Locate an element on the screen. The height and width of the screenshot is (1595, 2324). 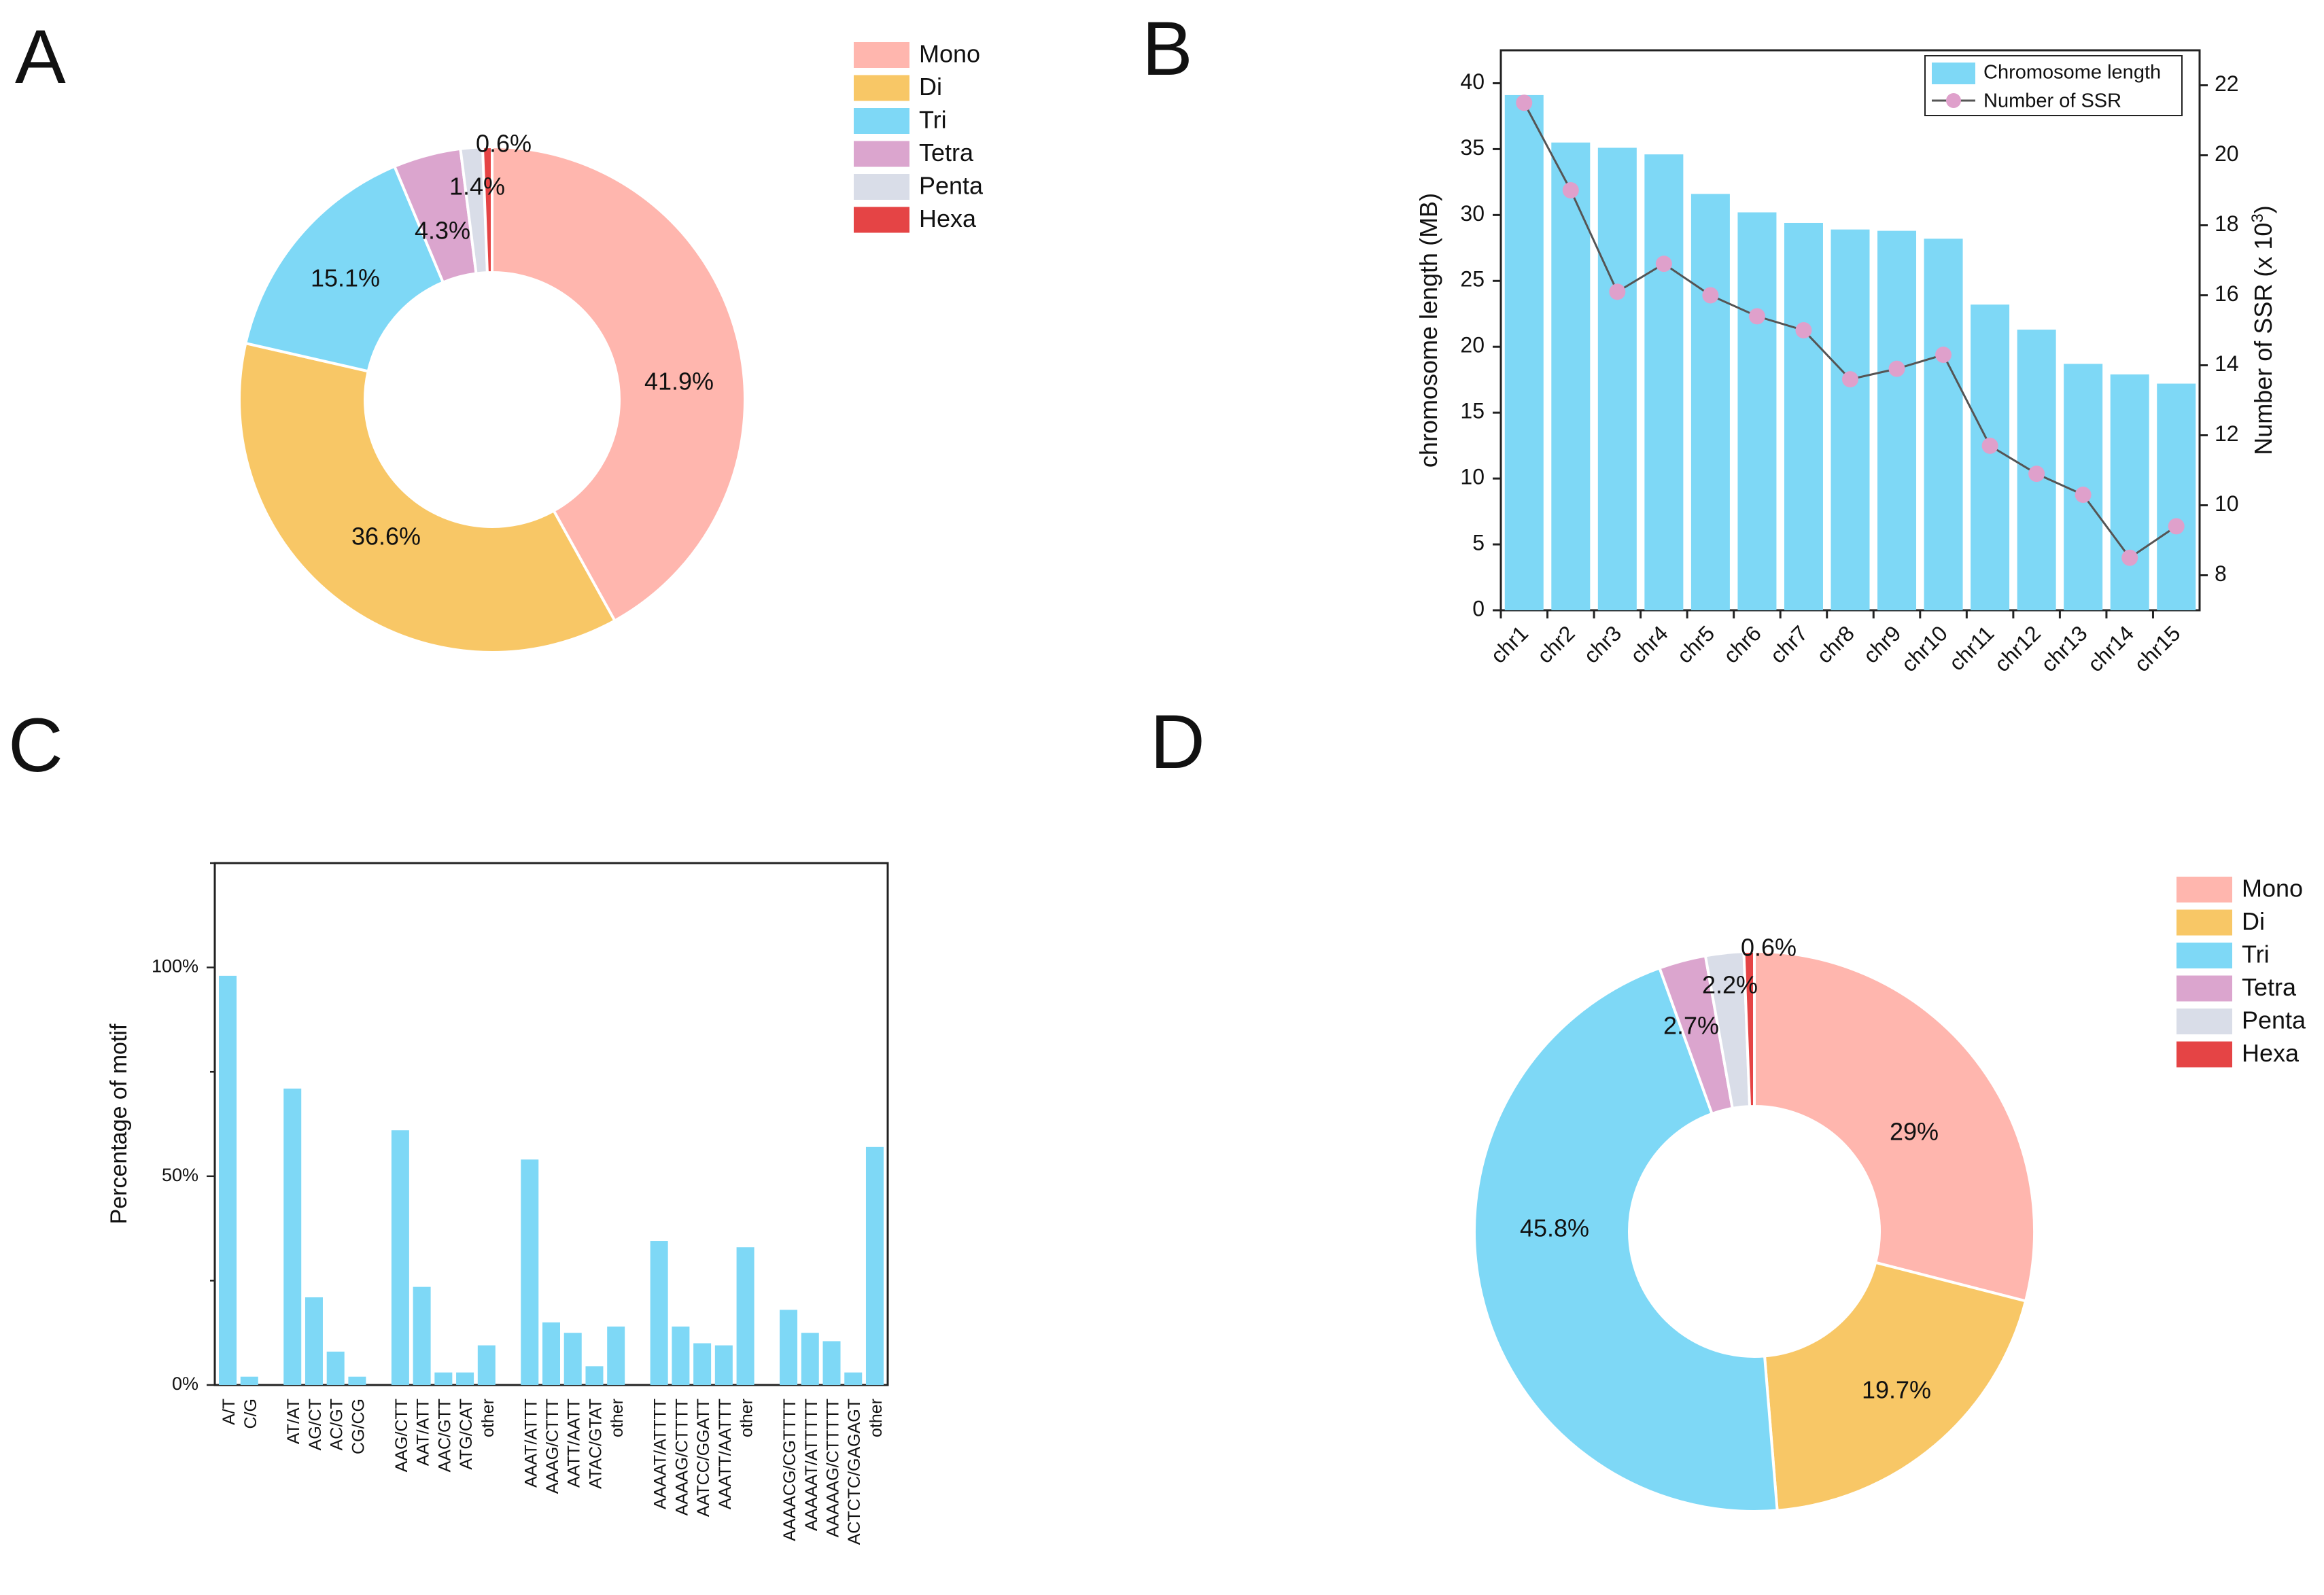
x-tick-label: AAAT/ATTT is located at coordinates (530, 1443).